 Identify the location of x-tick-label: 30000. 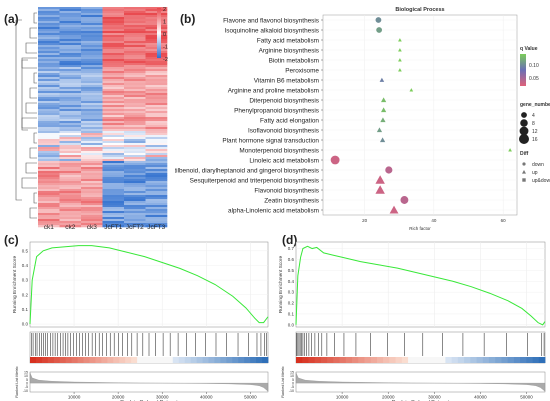
(162, 397).